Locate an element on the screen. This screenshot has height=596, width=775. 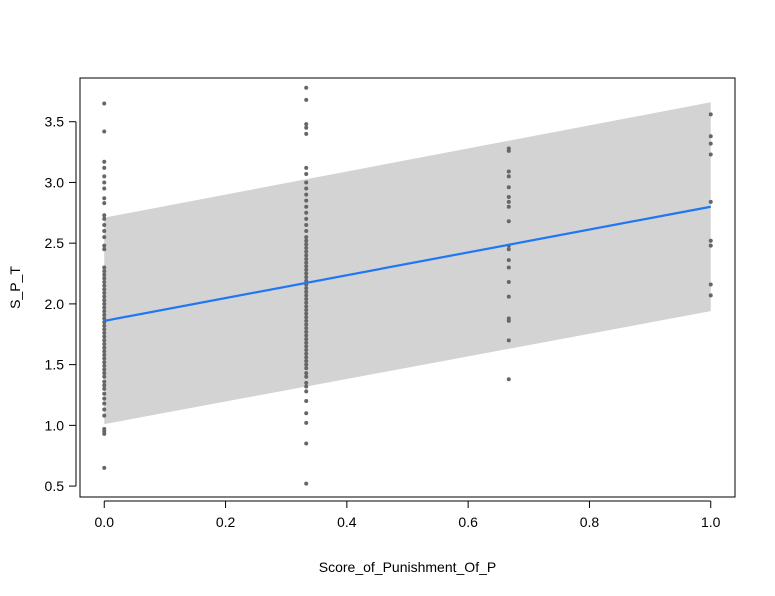
x-tick-label: 0.6 is located at coordinates (468, 522).